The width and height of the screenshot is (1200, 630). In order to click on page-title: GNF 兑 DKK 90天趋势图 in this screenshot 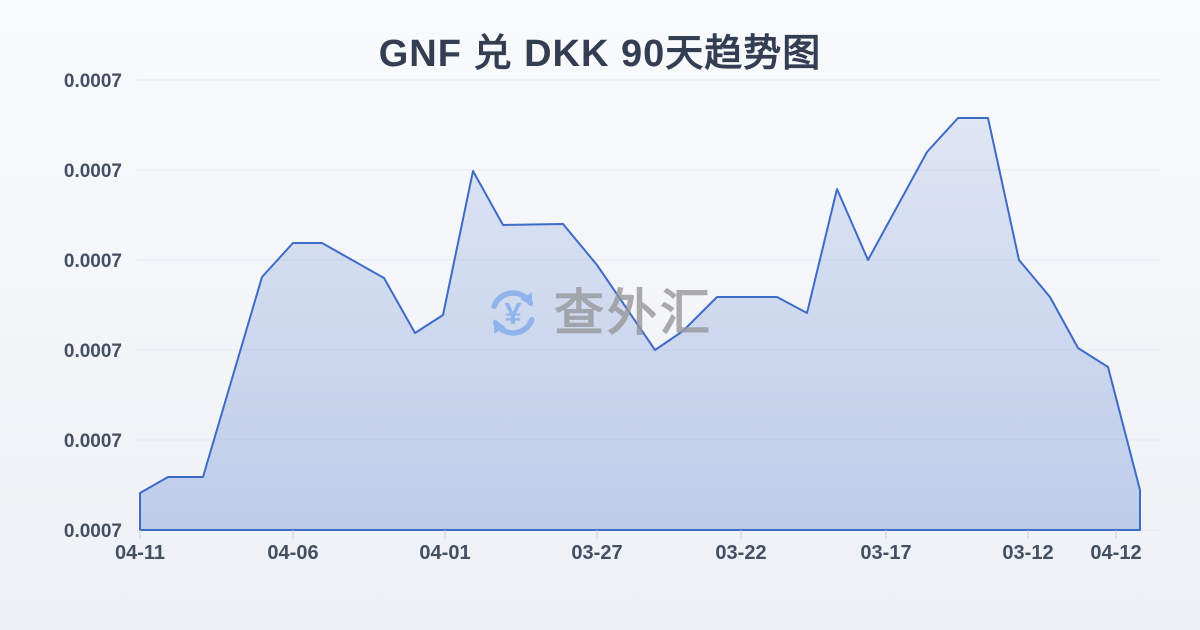, I will do `click(600, 54)`.